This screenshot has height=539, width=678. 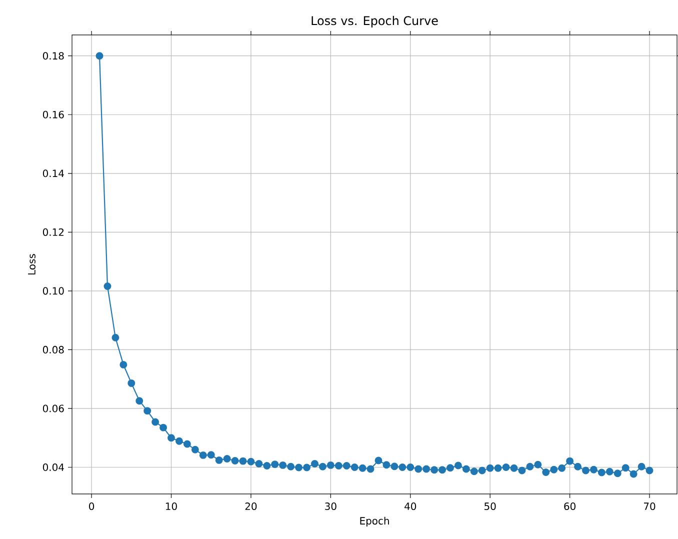 What do you see at coordinates (53, 291) in the screenshot?
I see `y-tick-label: 0.10` at bounding box center [53, 291].